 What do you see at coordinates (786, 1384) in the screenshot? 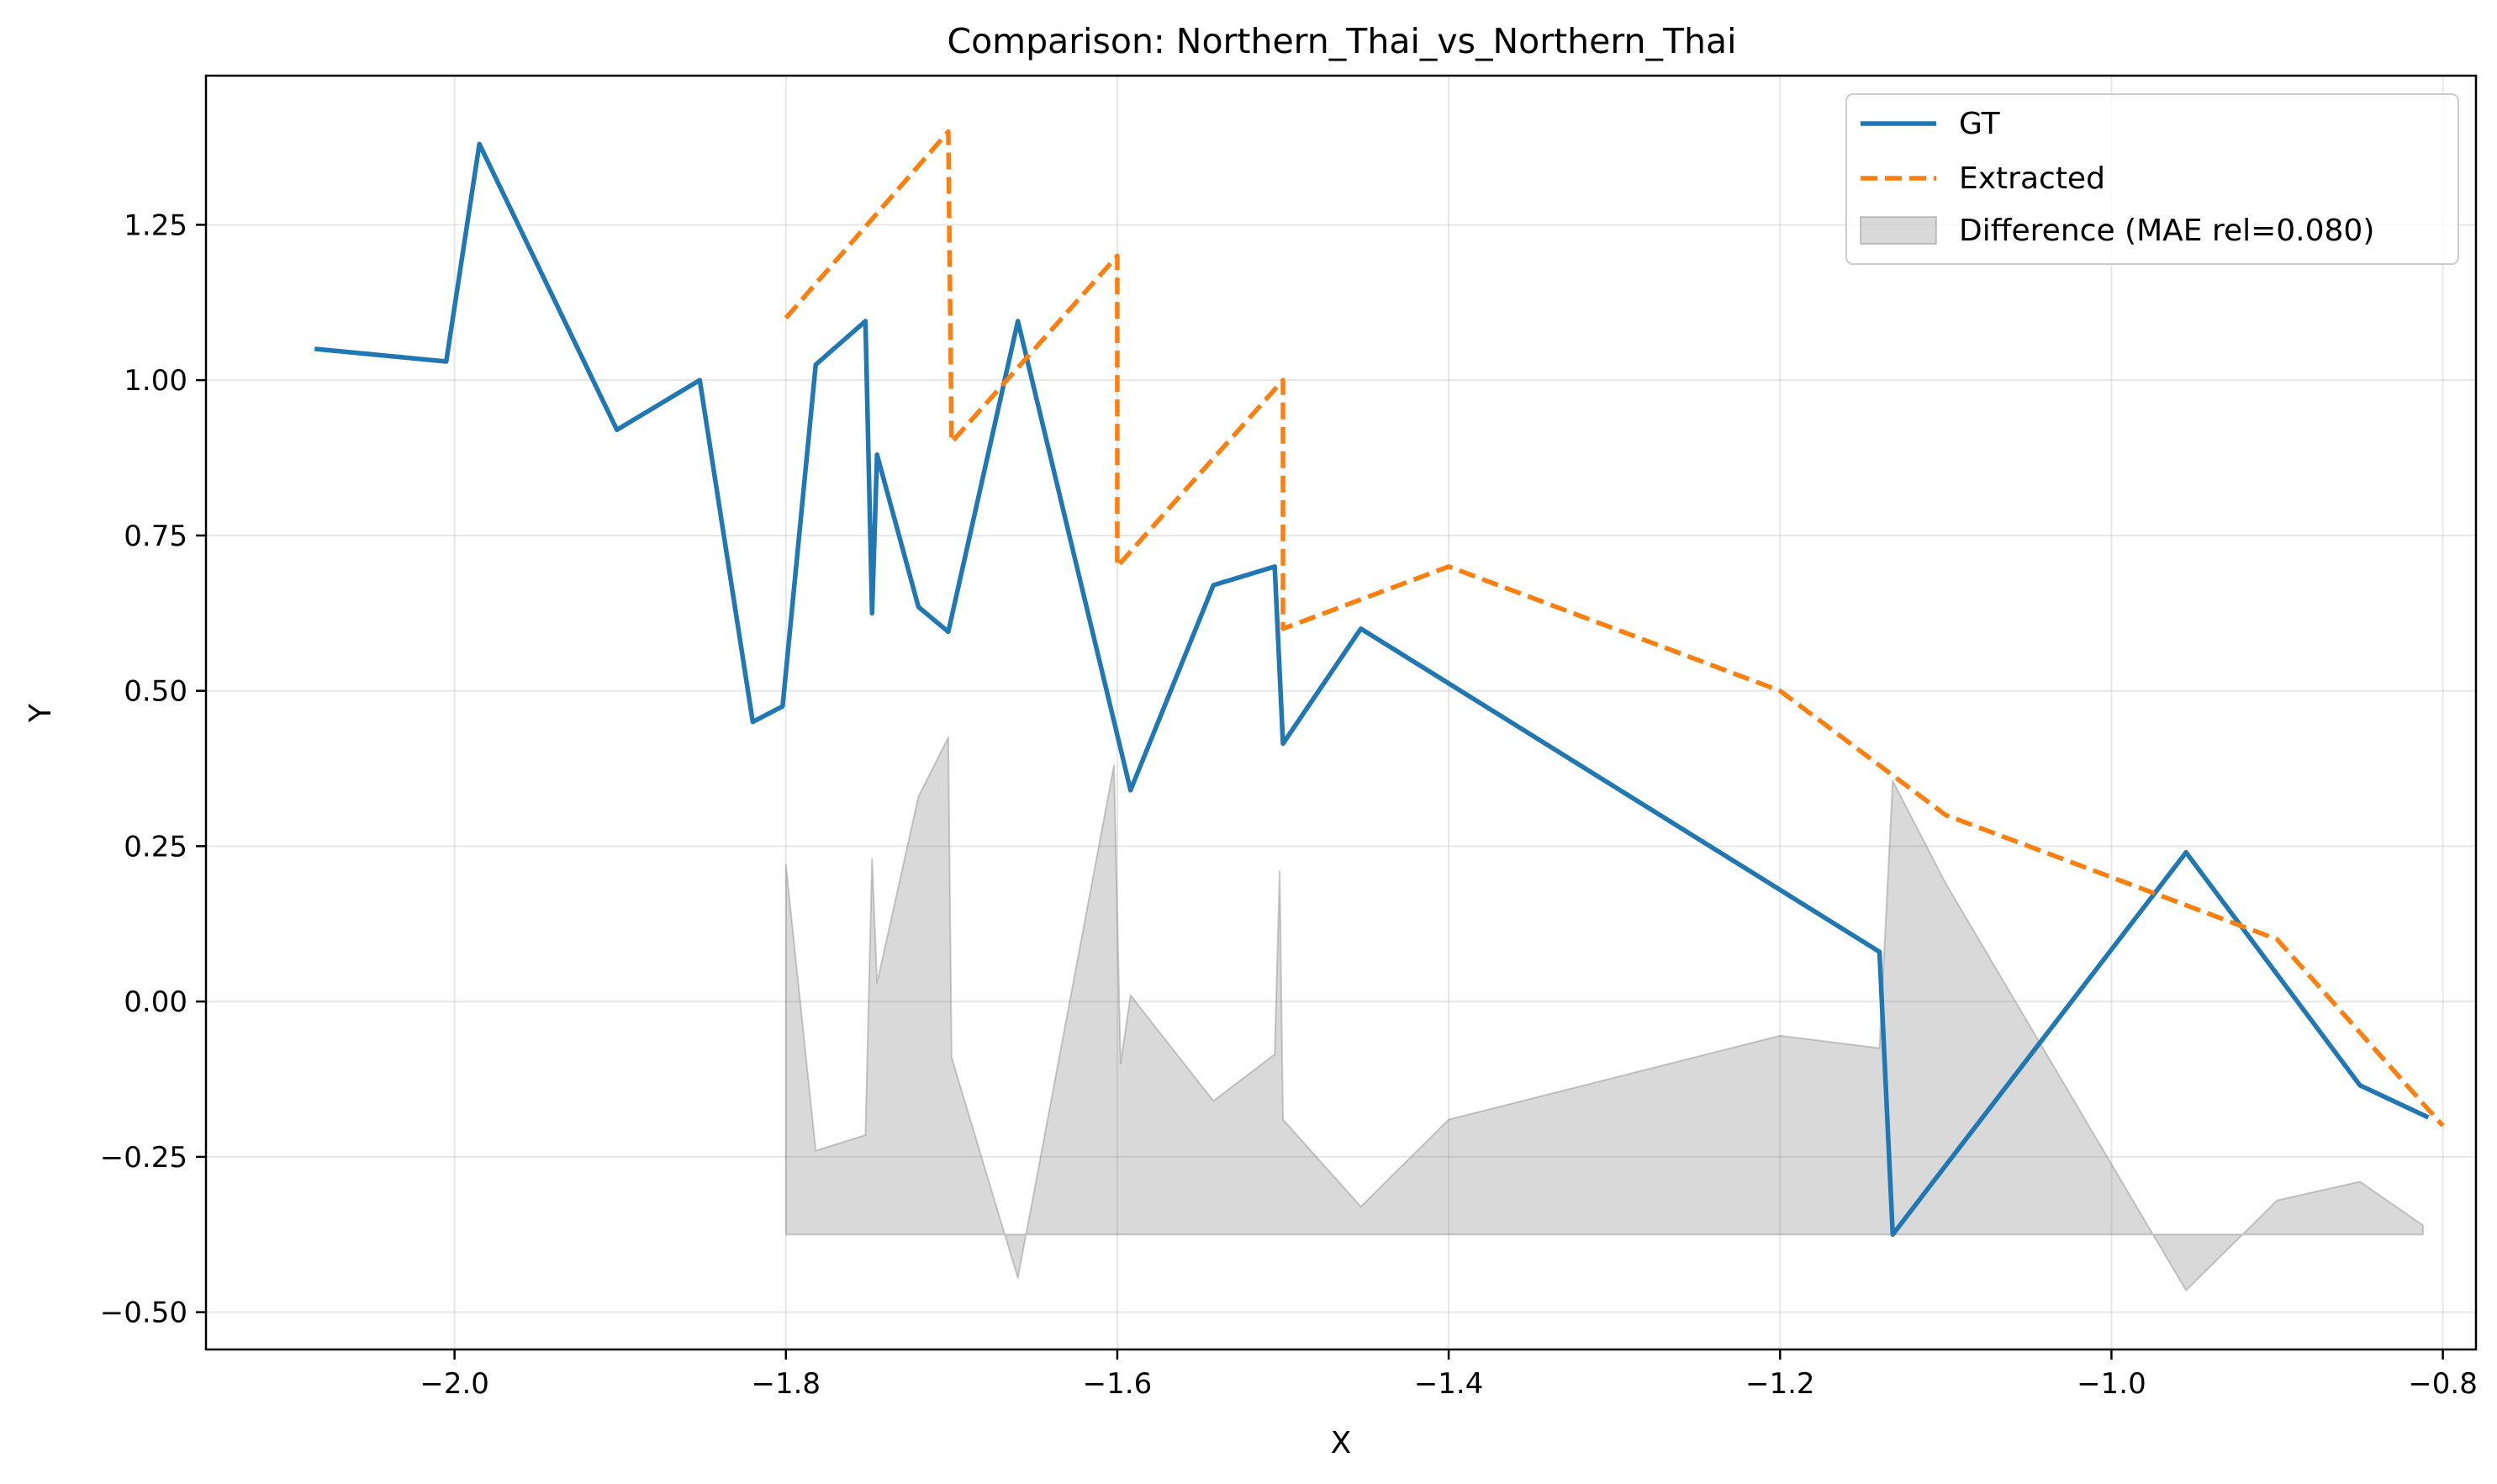
I see `x-tick-label: −1.8` at bounding box center [786, 1384].